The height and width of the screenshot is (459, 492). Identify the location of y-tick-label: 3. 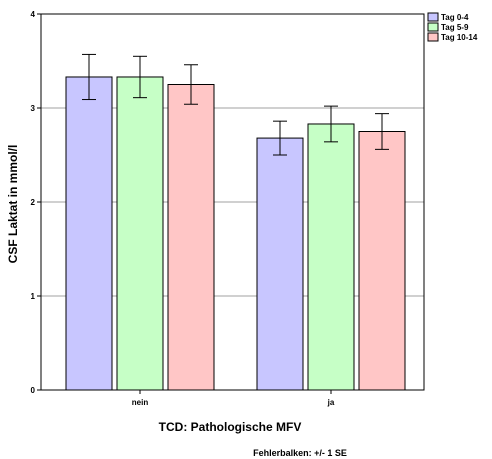
(33, 108).